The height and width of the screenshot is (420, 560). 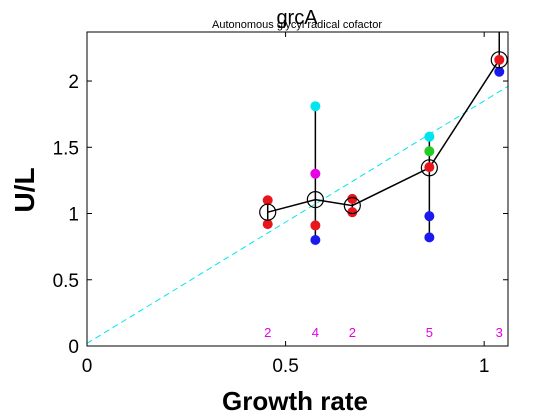 What do you see at coordinates (429, 332) in the screenshot?
I see `group-count-label: 5` at bounding box center [429, 332].